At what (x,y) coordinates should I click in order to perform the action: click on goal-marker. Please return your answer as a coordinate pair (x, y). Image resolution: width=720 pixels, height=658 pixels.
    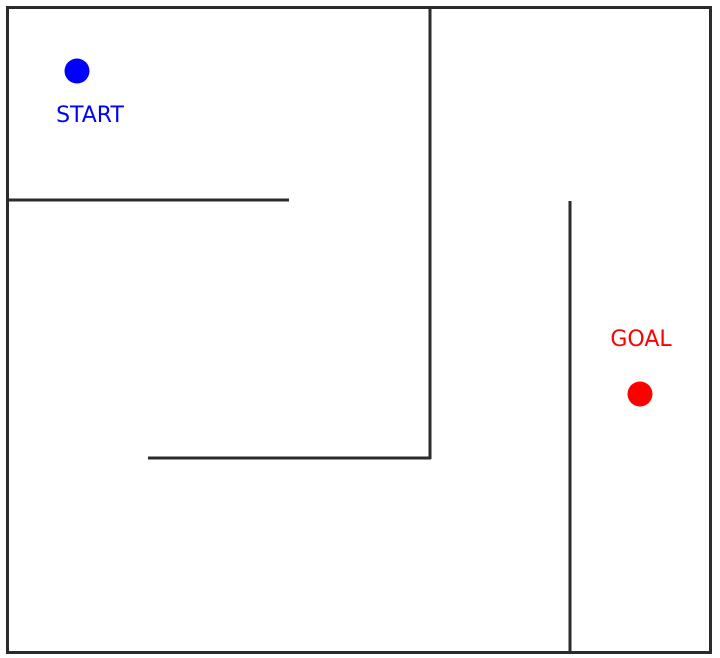
    Looking at the image, I should click on (640, 394).